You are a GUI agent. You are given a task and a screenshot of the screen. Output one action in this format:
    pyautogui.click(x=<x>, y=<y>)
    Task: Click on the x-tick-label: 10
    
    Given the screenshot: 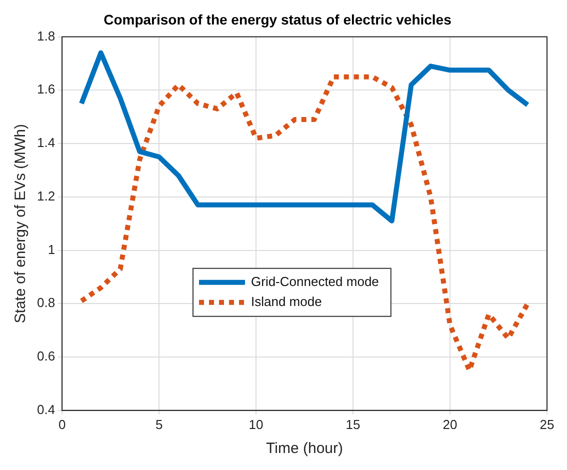 What is the action you would take?
    pyautogui.click(x=256, y=424)
    